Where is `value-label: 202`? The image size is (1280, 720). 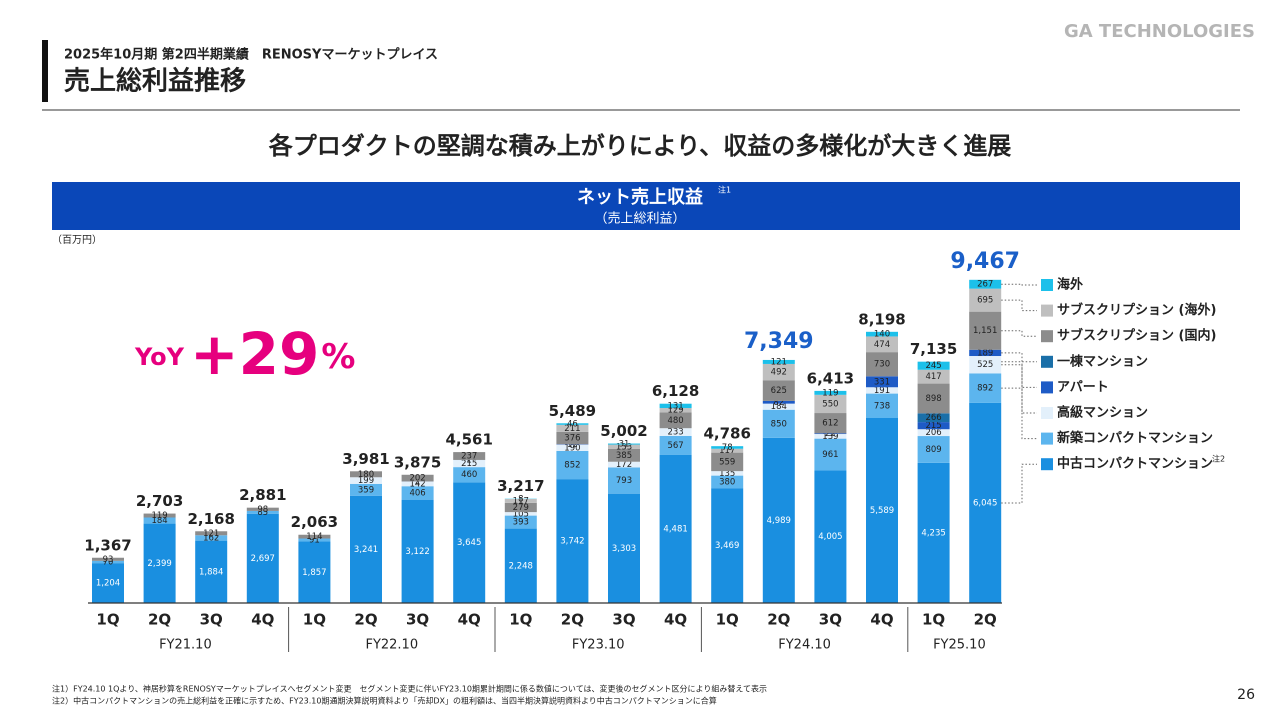
value-label: 202 is located at coordinates (417, 479).